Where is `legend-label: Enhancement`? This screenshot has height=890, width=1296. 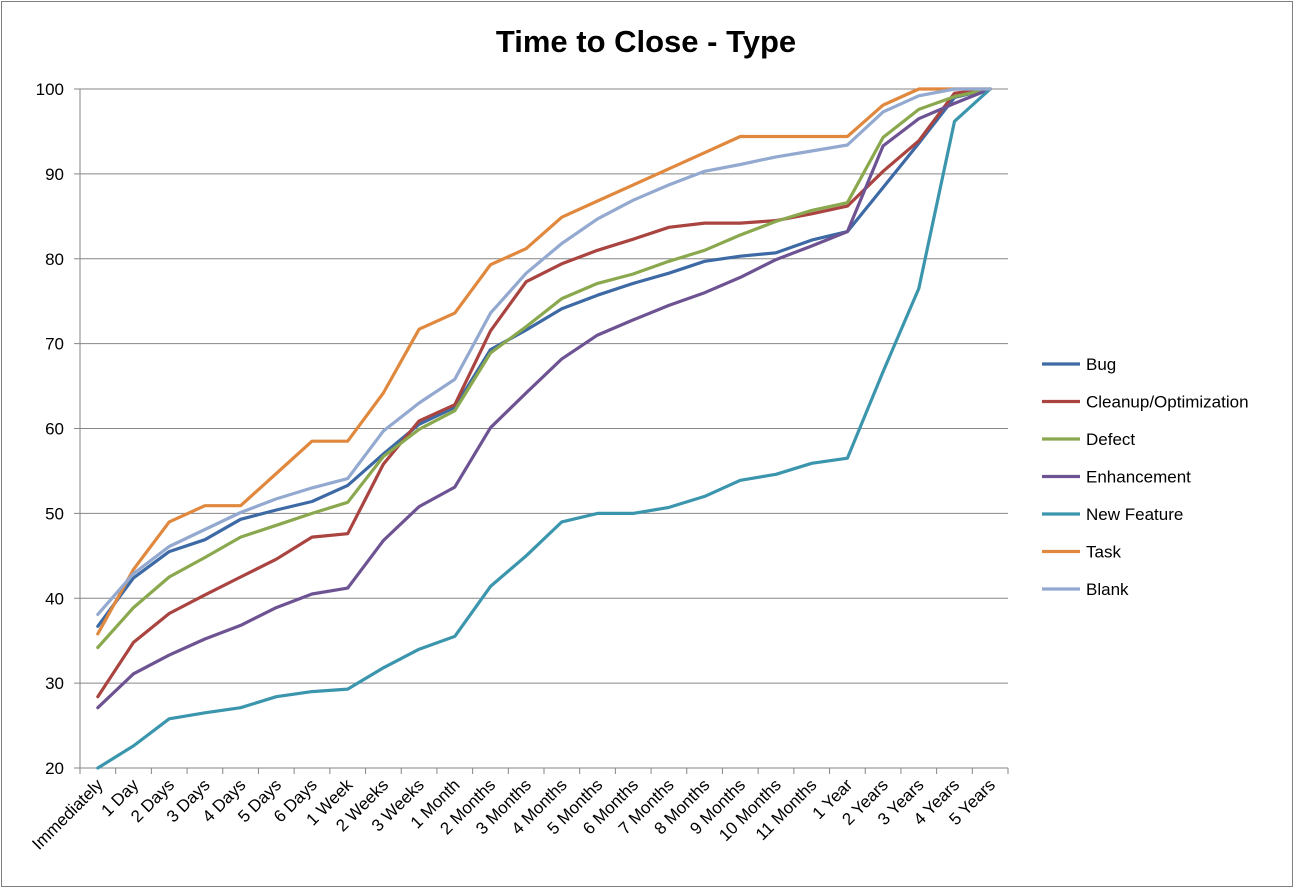
legend-label: Enhancement is located at coordinates (1138, 477).